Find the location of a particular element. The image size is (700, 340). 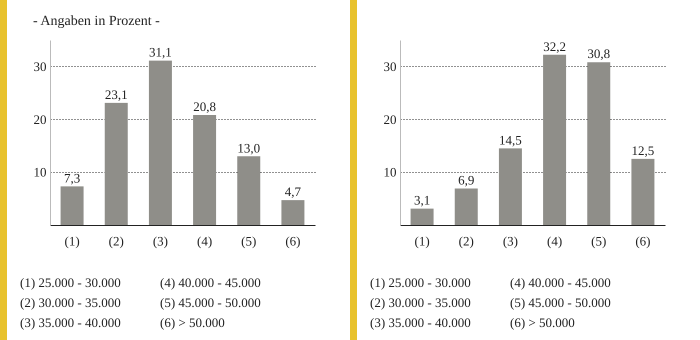

data-label: 3,1 is located at coordinates (422, 200).